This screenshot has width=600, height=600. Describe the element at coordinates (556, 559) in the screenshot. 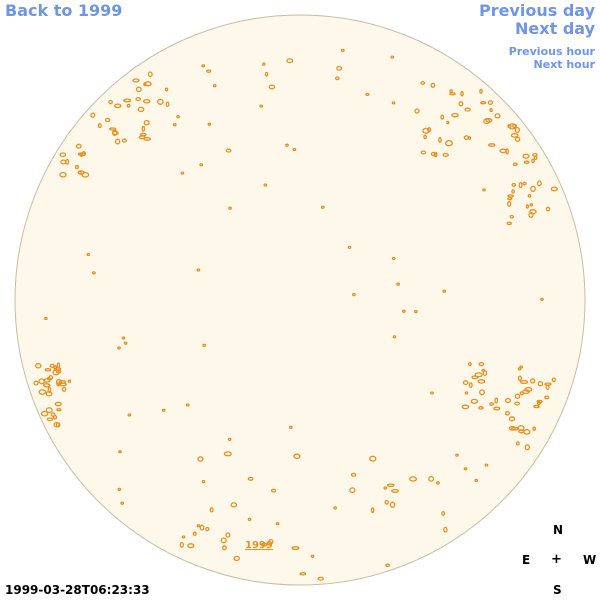

I see `compass-center: +` at that location.